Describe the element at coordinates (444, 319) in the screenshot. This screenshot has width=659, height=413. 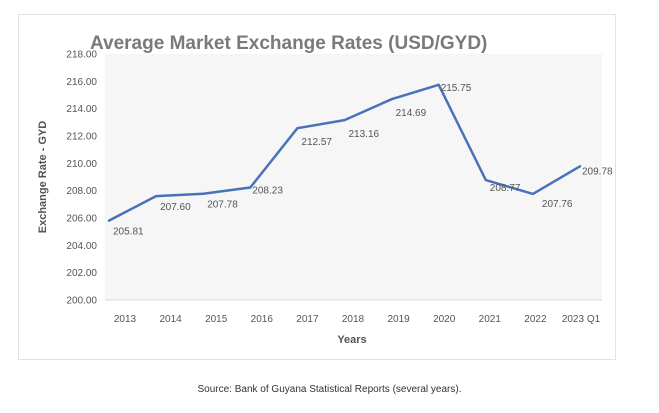
I see `x-tick-label: 2020` at that location.